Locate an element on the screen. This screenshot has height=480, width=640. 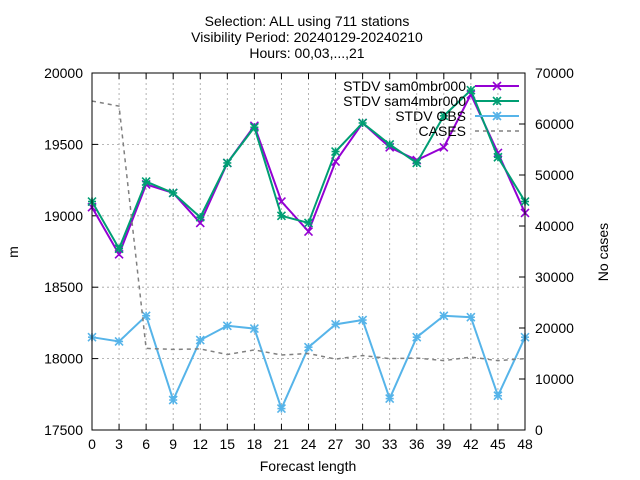
legend-label: STDV sam4mbr000 is located at coordinates (404, 101).